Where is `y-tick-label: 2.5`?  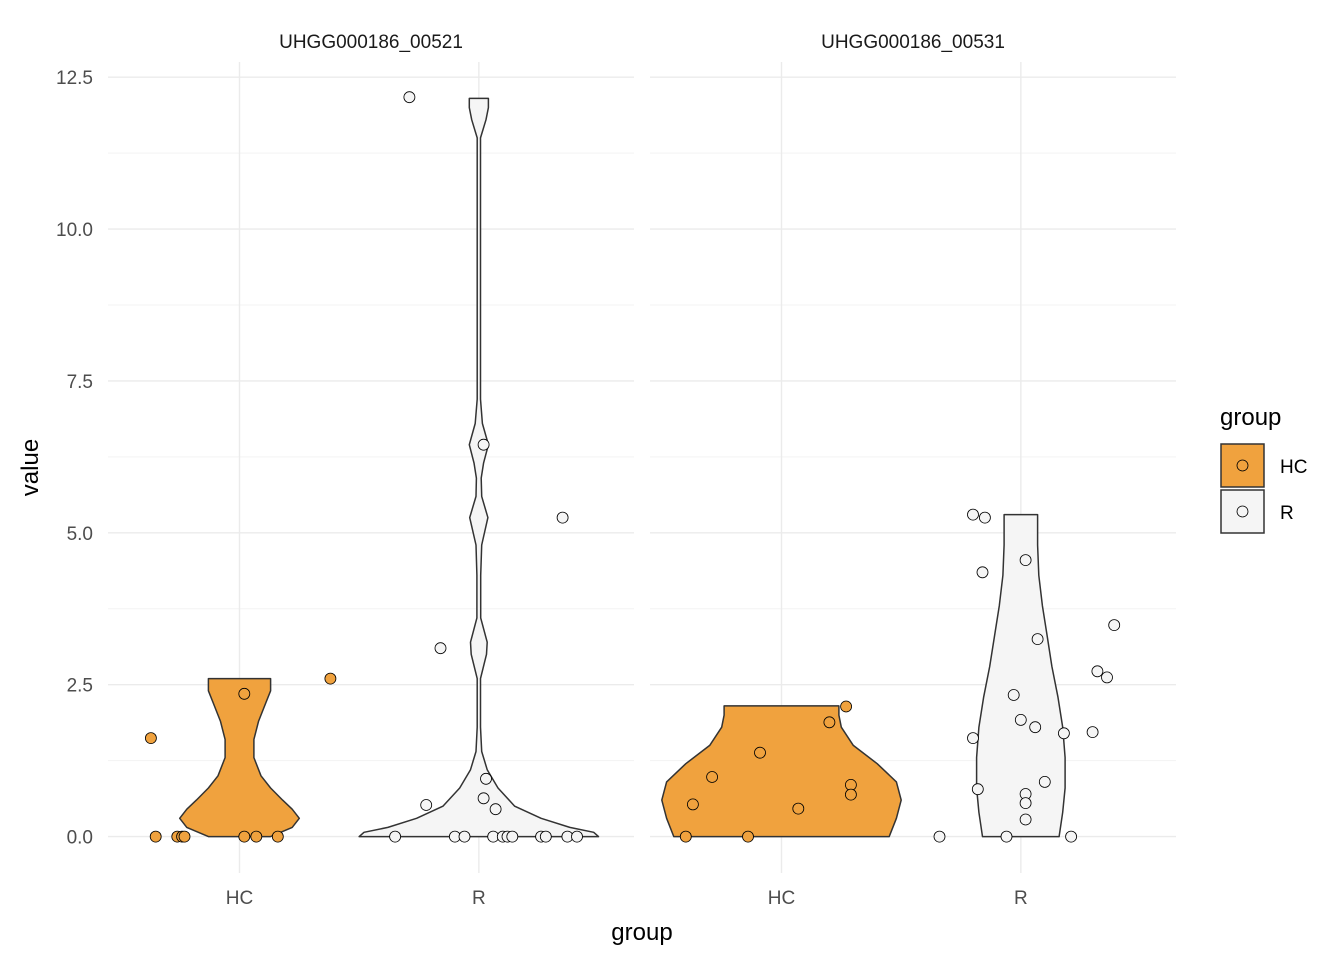
y-tick-label: 2.5 is located at coordinates (80, 686).